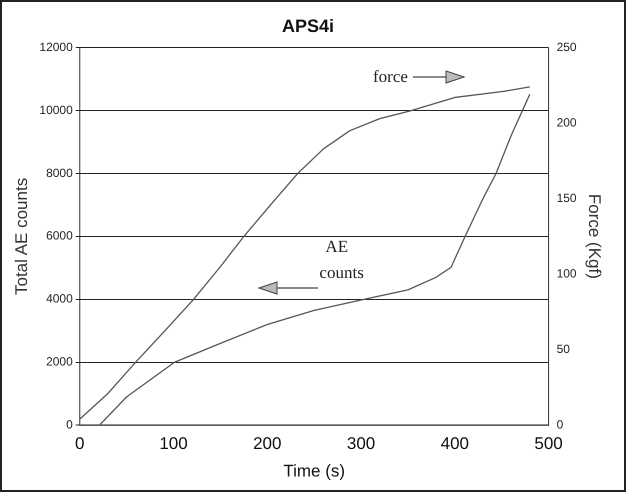  I want to click on y-tick-label: 0, so click(70, 425).